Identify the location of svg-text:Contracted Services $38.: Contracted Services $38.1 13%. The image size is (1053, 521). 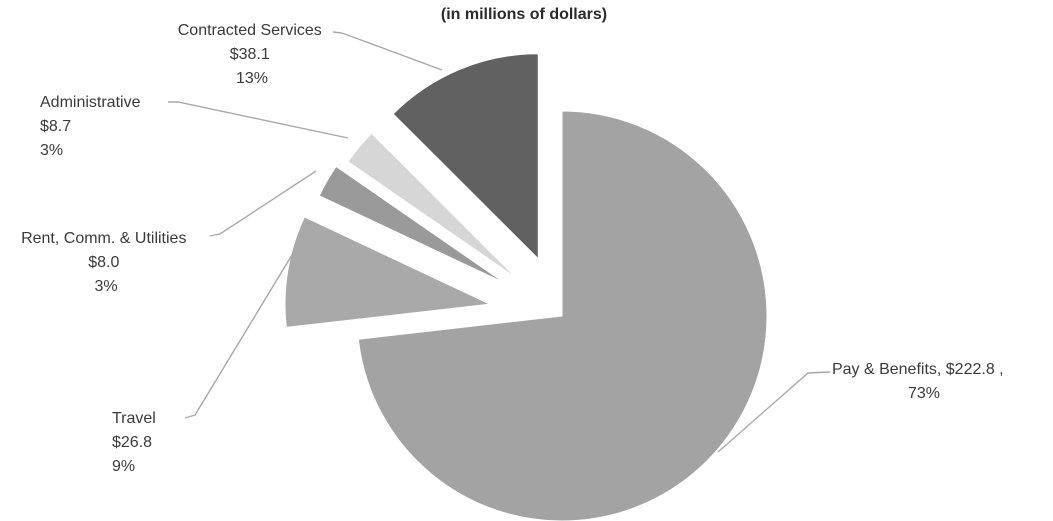
(252, 54).